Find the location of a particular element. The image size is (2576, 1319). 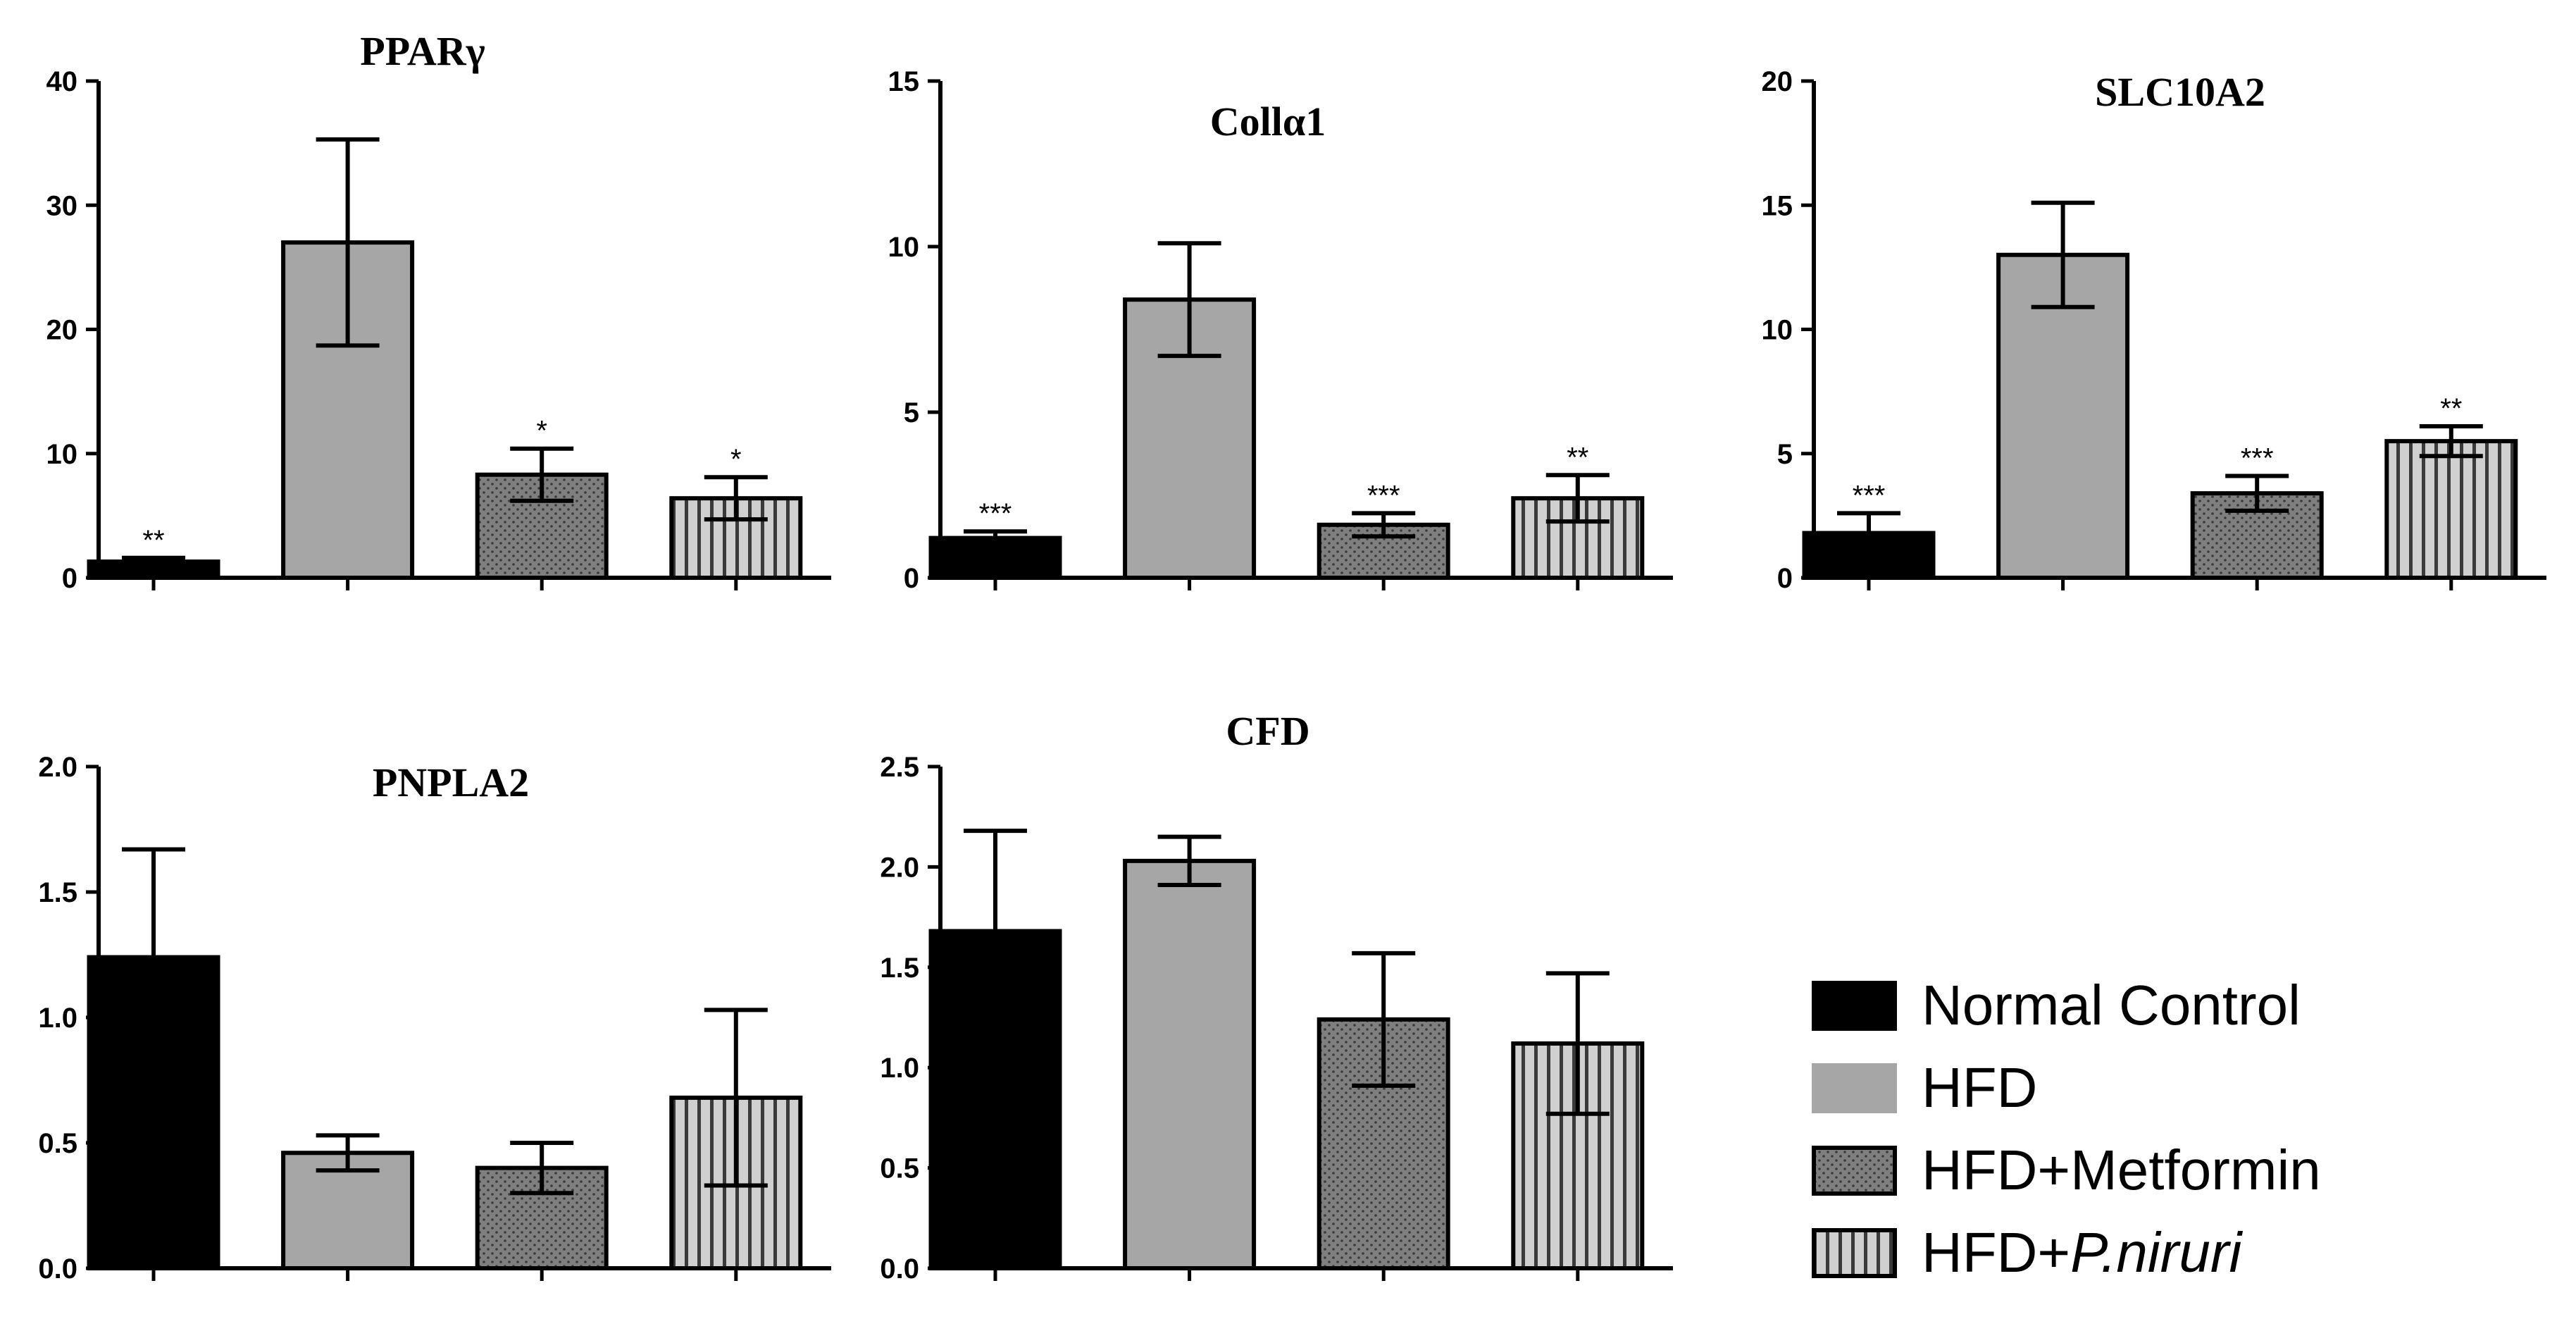

y-tick-label: 30 is located at coordinates (62, 206).